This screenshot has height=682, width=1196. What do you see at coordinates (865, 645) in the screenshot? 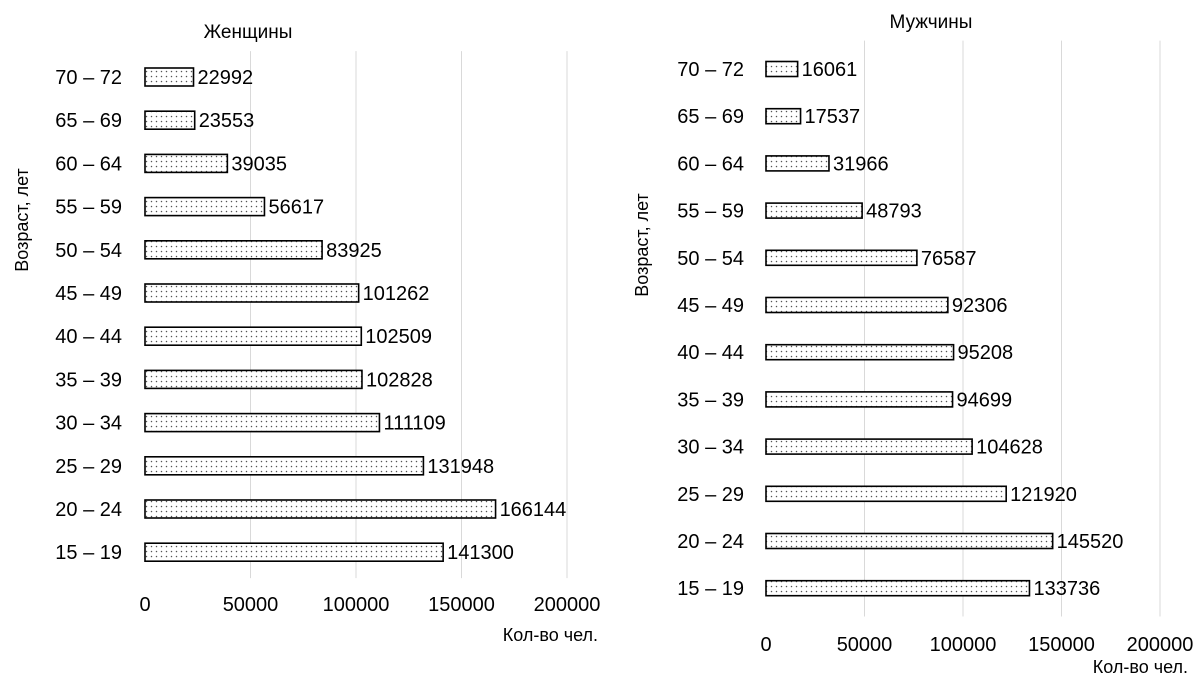
I see `chart-1-tick-label: 50000` at bounding box center [865, 645].